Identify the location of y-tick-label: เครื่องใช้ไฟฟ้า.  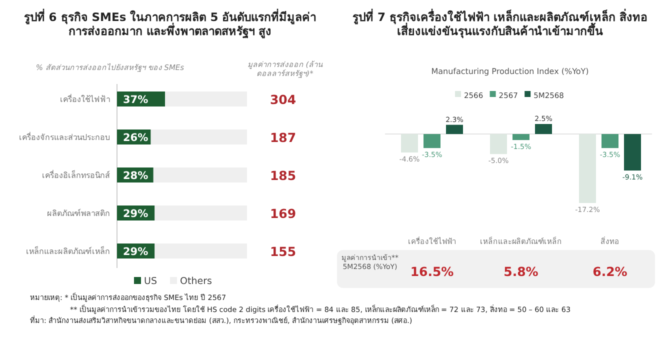
(85, 98).